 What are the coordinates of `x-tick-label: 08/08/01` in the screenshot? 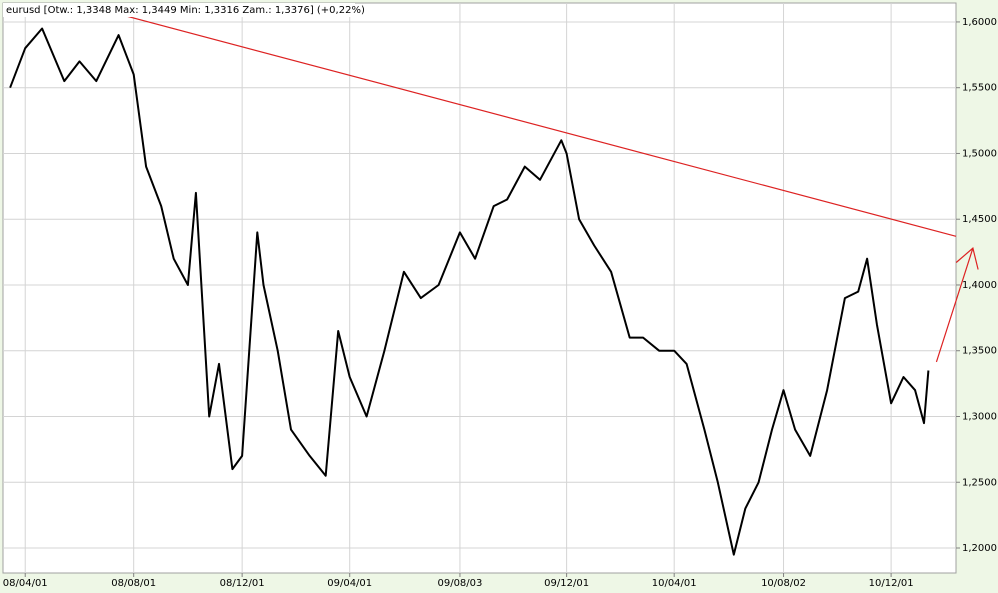 It's located at (133, 583).